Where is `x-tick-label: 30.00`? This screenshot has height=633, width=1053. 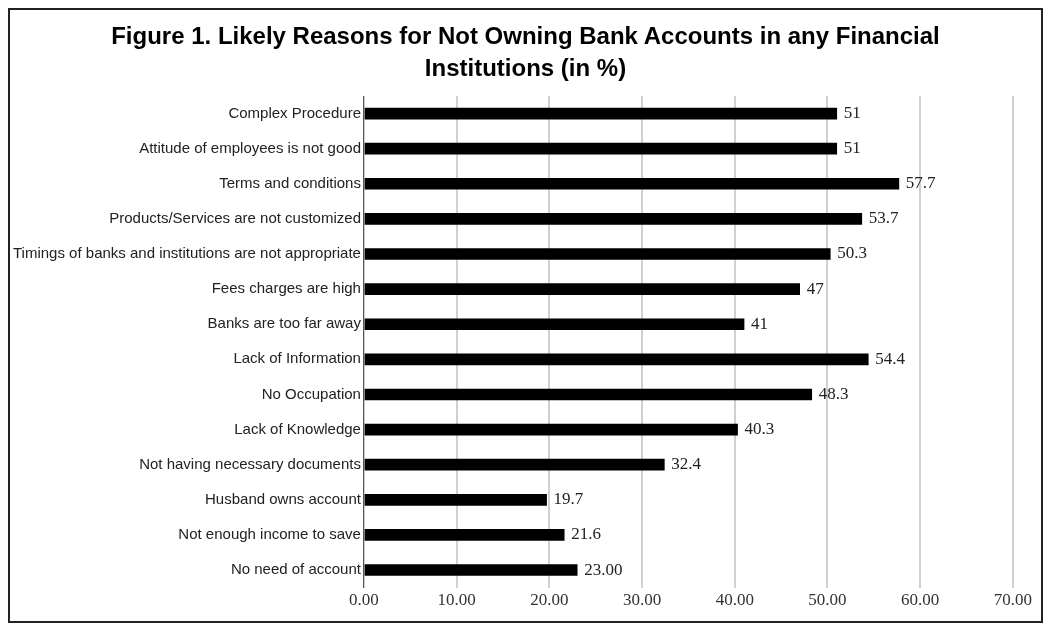
x-tick-label: 30.00 is located at coordinates (642, 600).